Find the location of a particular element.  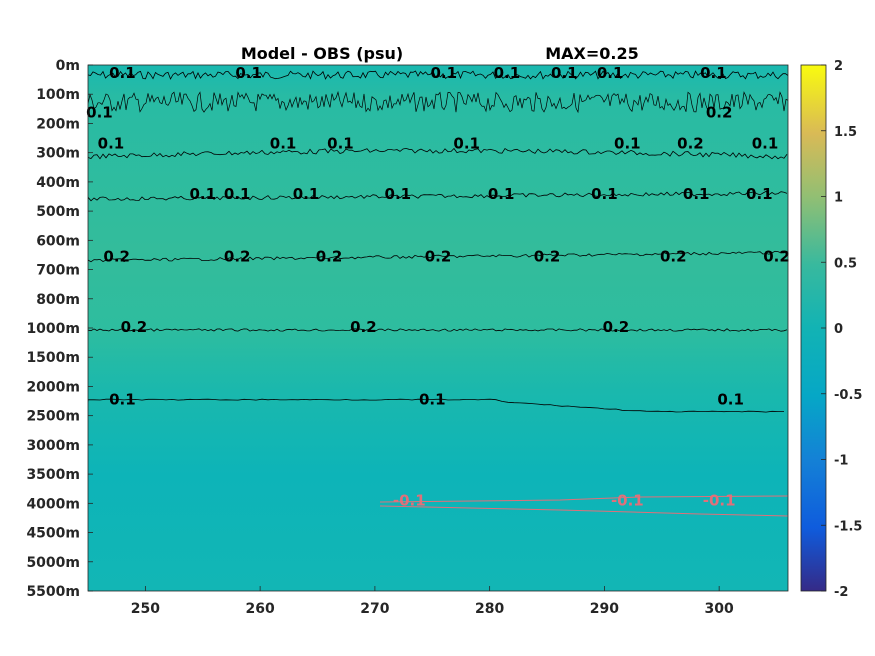

colorbar-tick-label: 1.5 is located at coordinates (845, 132).